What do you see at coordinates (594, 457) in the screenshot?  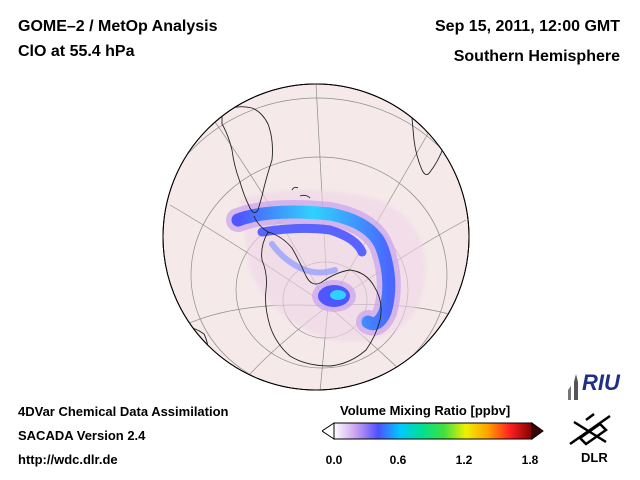 I see `dlr-logo-text: DLR` at bounding box center [594, 457].